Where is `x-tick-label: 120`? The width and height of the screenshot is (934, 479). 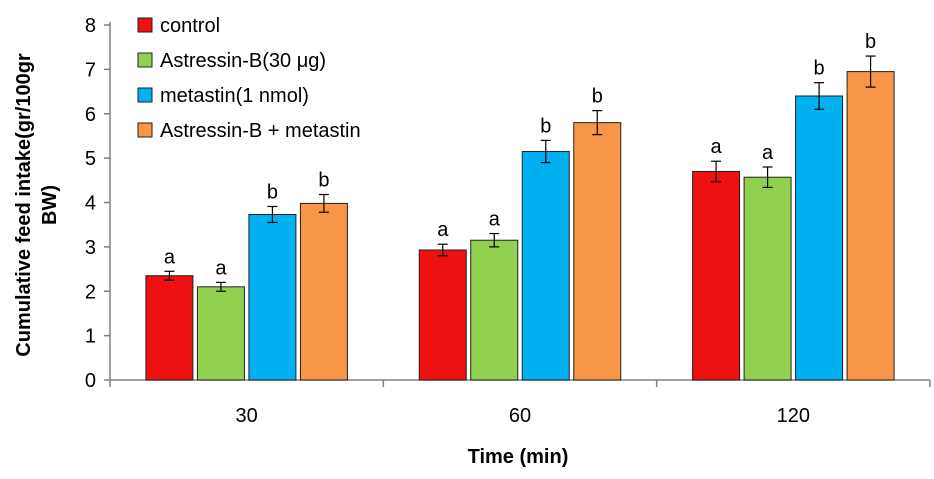
x-tick-label: 120 is located at coordinates (793, 416).